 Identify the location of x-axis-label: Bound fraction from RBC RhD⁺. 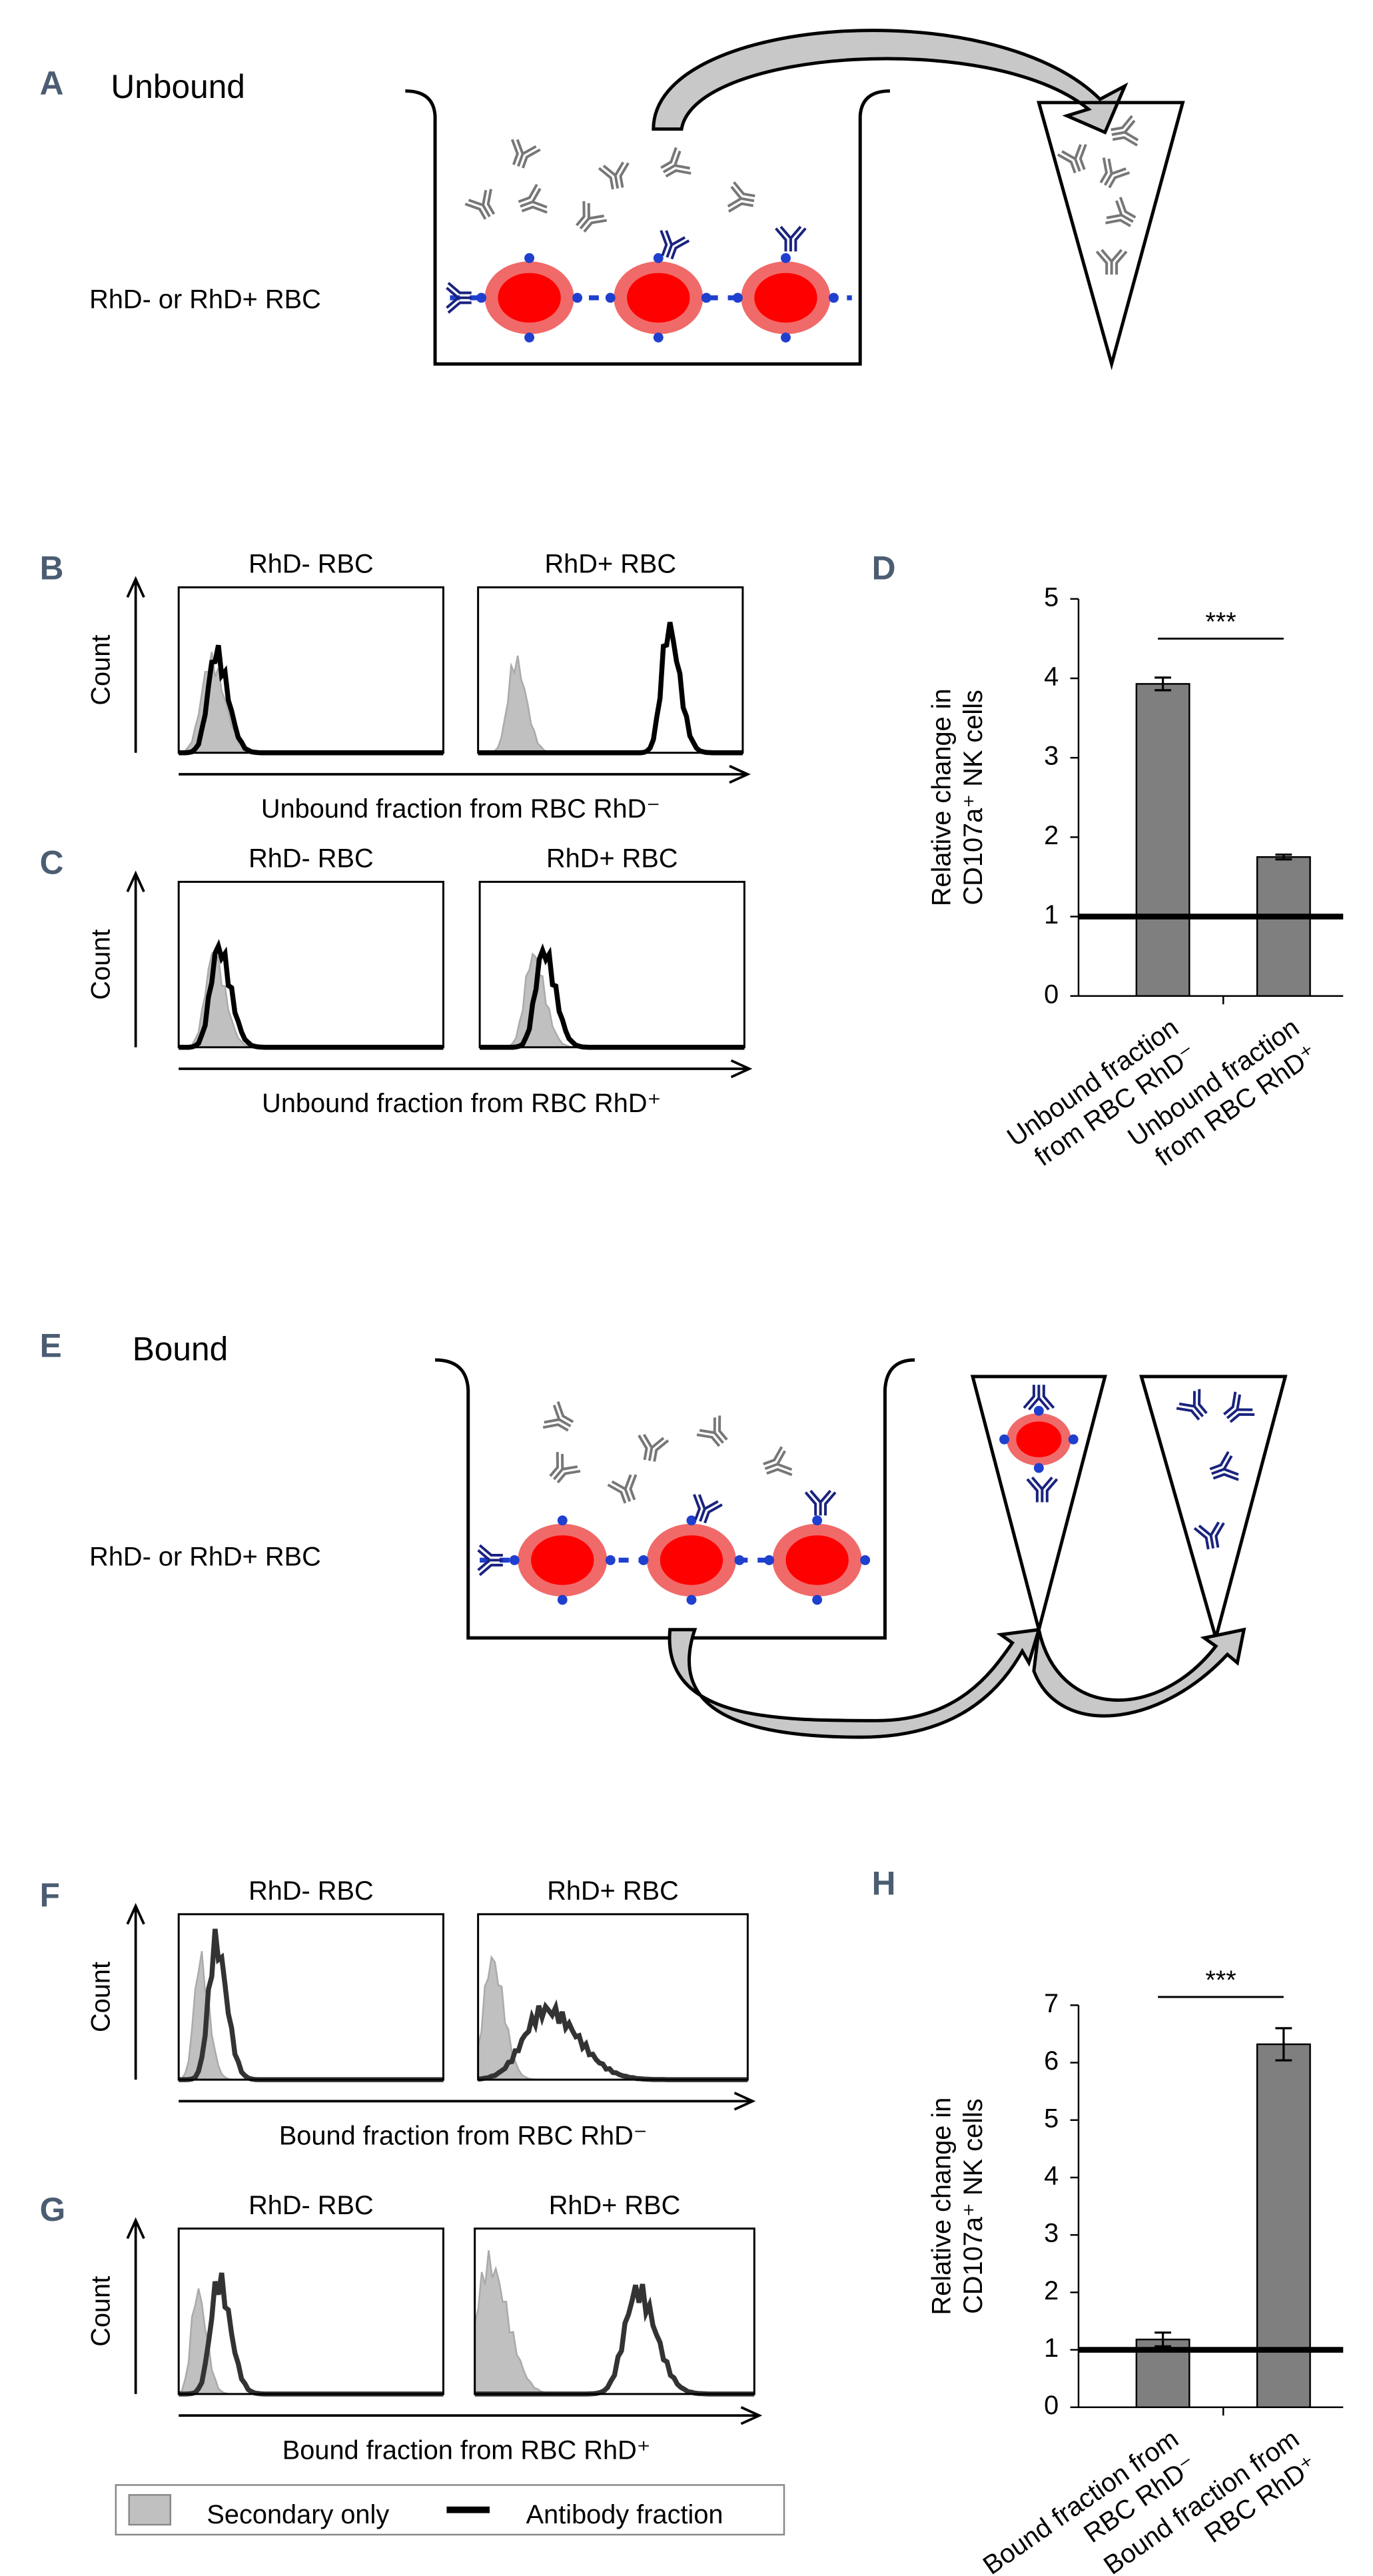
(466, 2450).